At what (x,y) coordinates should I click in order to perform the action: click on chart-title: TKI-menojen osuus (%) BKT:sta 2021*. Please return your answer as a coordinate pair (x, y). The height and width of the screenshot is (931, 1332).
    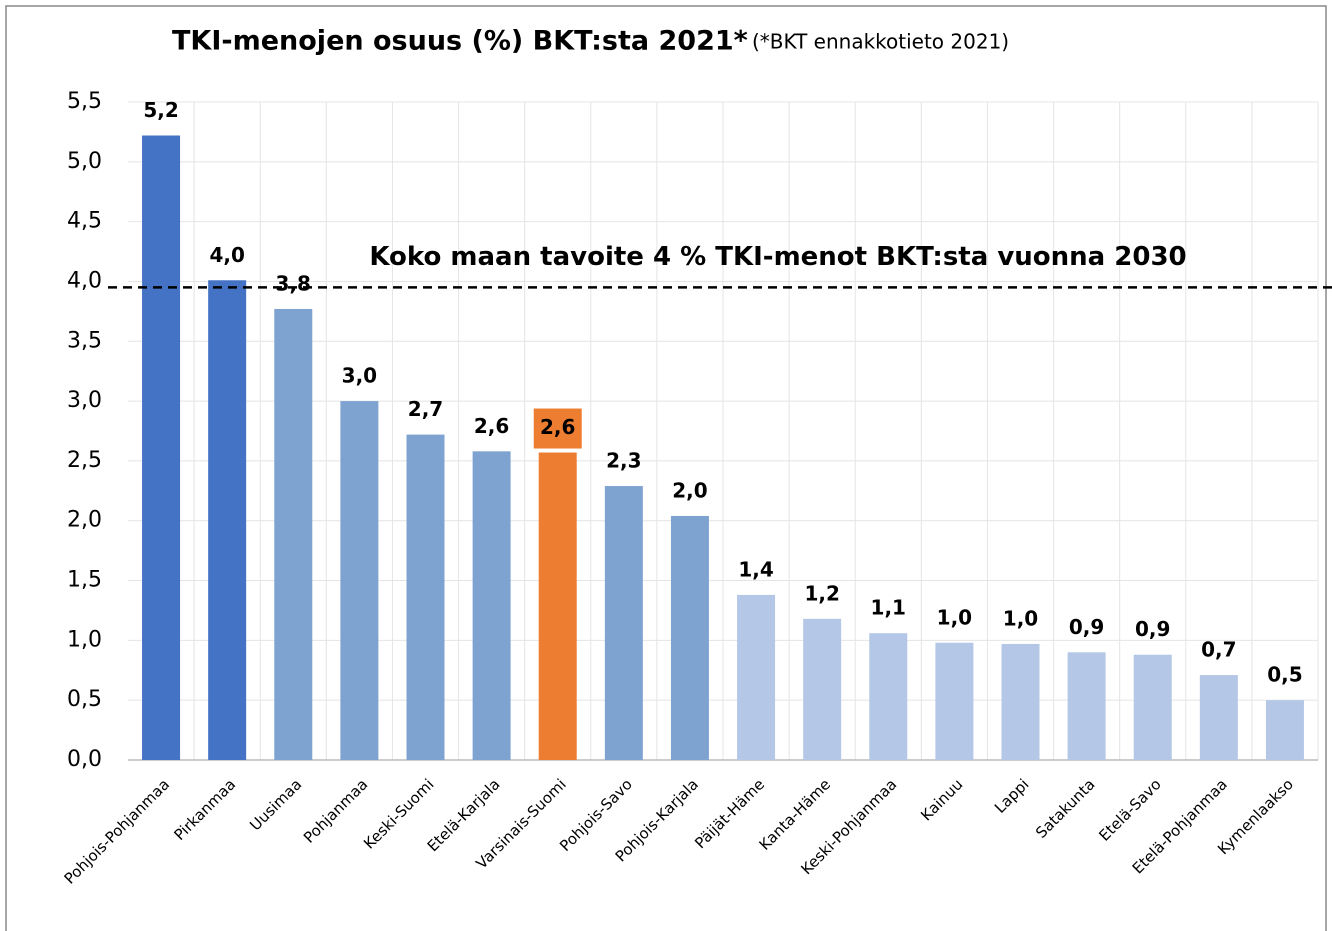
    Looking at the image, I should click on (460, 41).